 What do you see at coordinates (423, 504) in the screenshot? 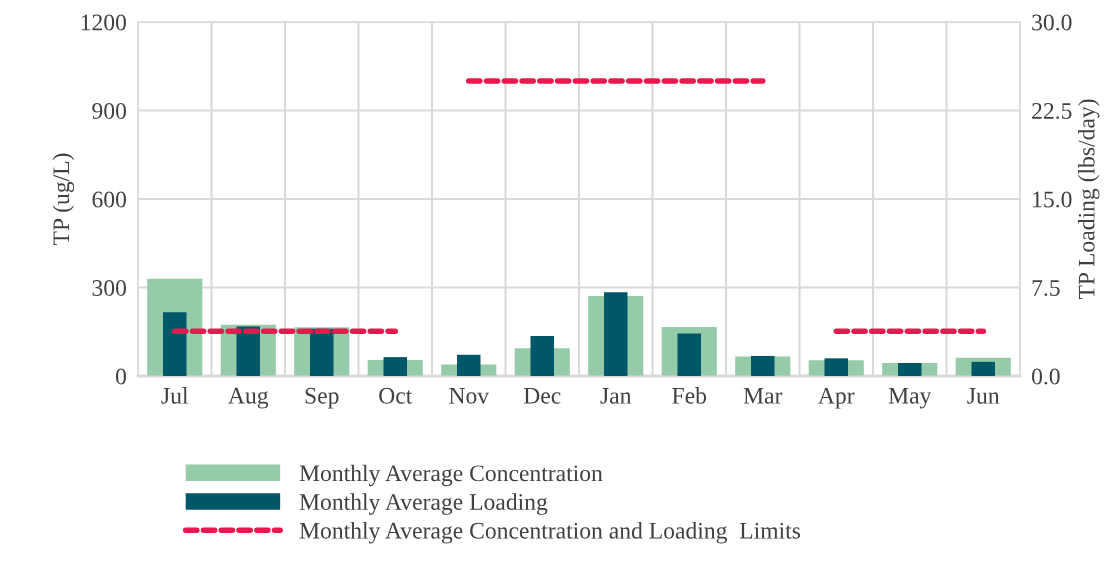
I see `legend-label: Monthly Average Loading` at bounding box center [423, 504].